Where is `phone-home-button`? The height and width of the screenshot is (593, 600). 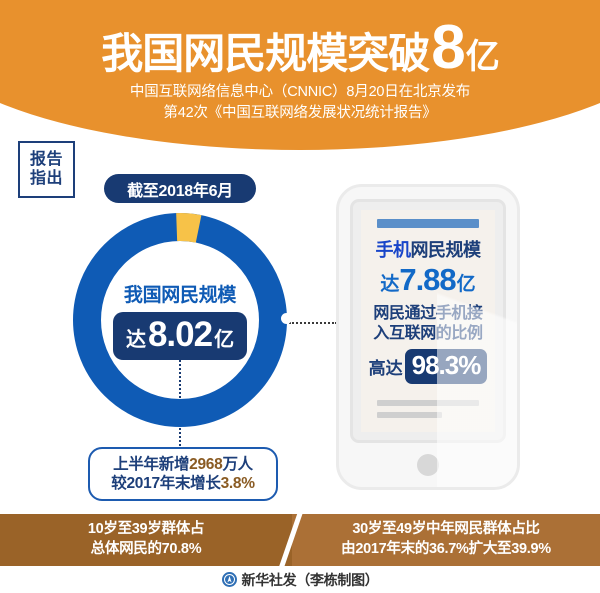 phone-home-button is located at coordinates (428, 465).